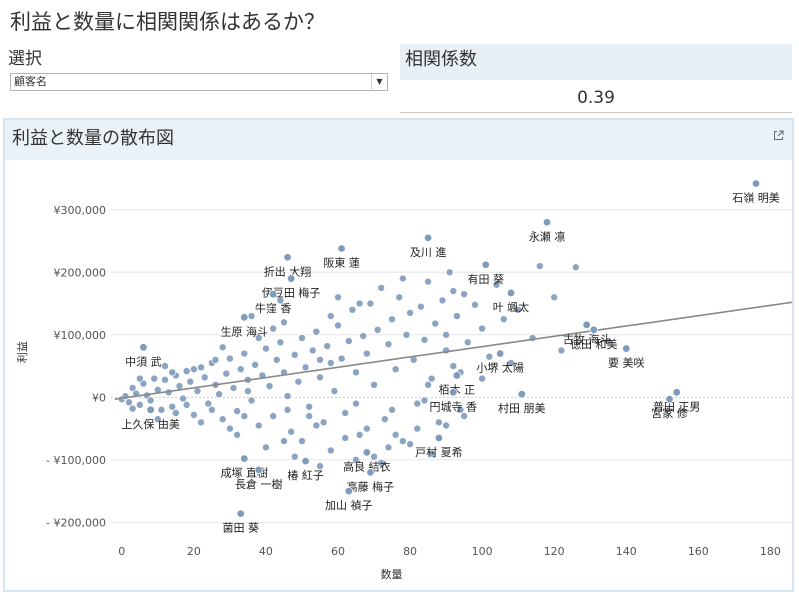 Image resolution: width=799 pixels, height=597 pixels. I want to click on point-label: 有田 葵, so click(485, 279).